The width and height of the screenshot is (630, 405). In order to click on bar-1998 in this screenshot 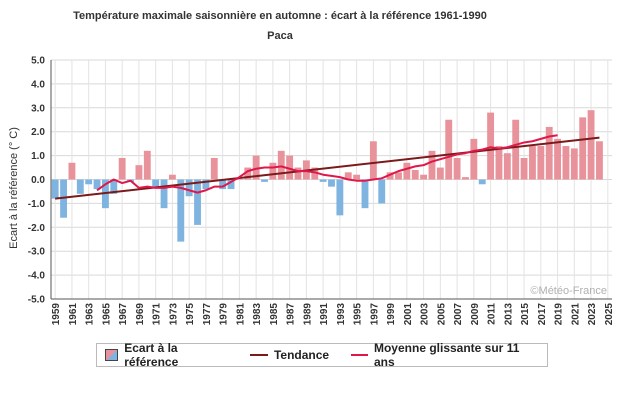, I will do `click(382, 191)`.